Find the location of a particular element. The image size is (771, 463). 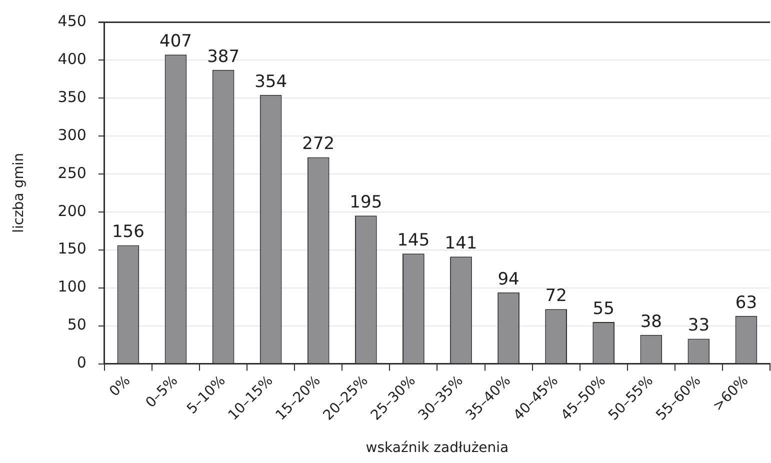

y-axis-title: liczba gmin is located at coordinates (19, 192).